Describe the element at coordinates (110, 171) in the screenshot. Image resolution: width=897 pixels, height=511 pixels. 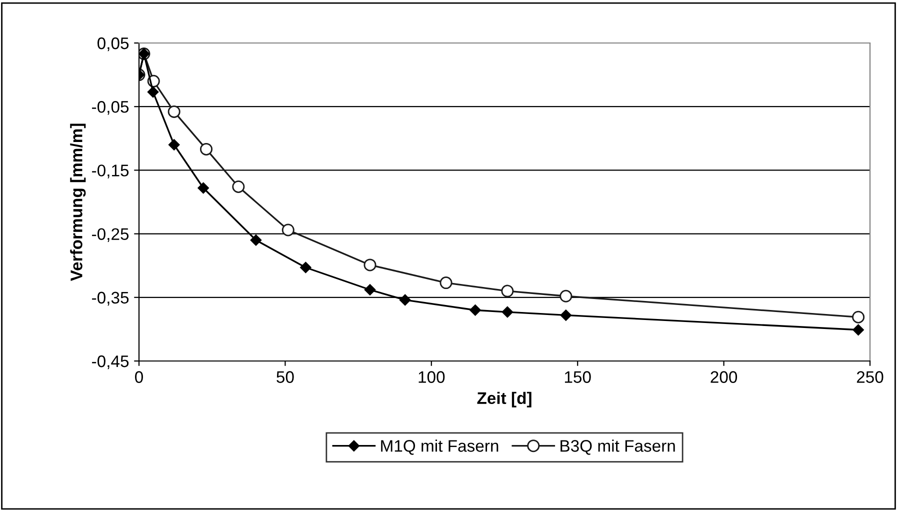
I see `y-tick-label: -0,15` at that location.